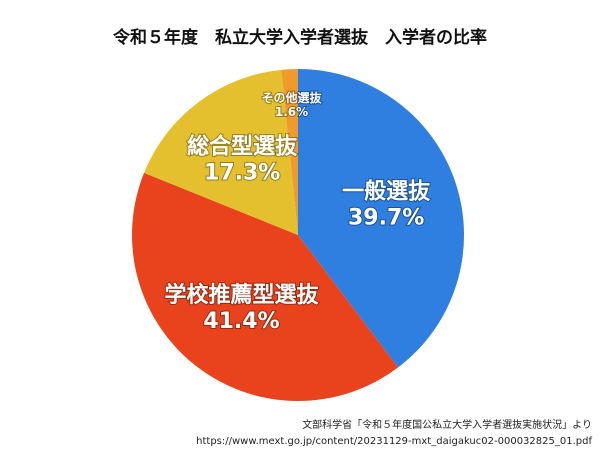 This screenshot has width=600, height=450. Describe the element at coordinates (242, 173) in the screenshot. I see `slice-value-label: 17.3%` at that location.